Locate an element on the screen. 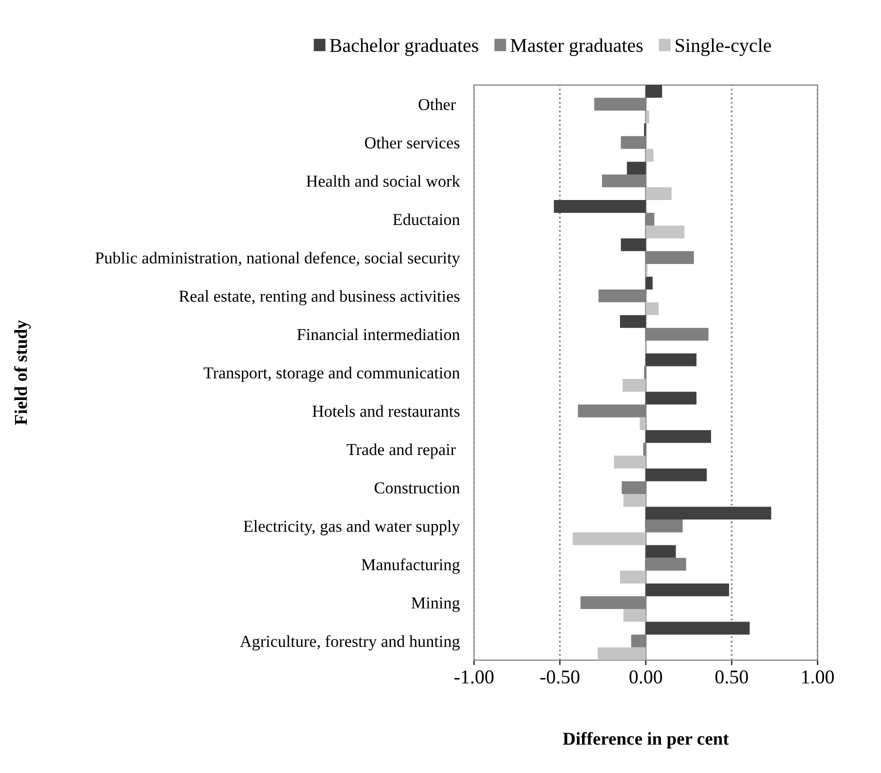 The height and width of the screenshot is (773, 881). y-tick-label: Real estate, renting and business activities is located at coordinates (319, 298).